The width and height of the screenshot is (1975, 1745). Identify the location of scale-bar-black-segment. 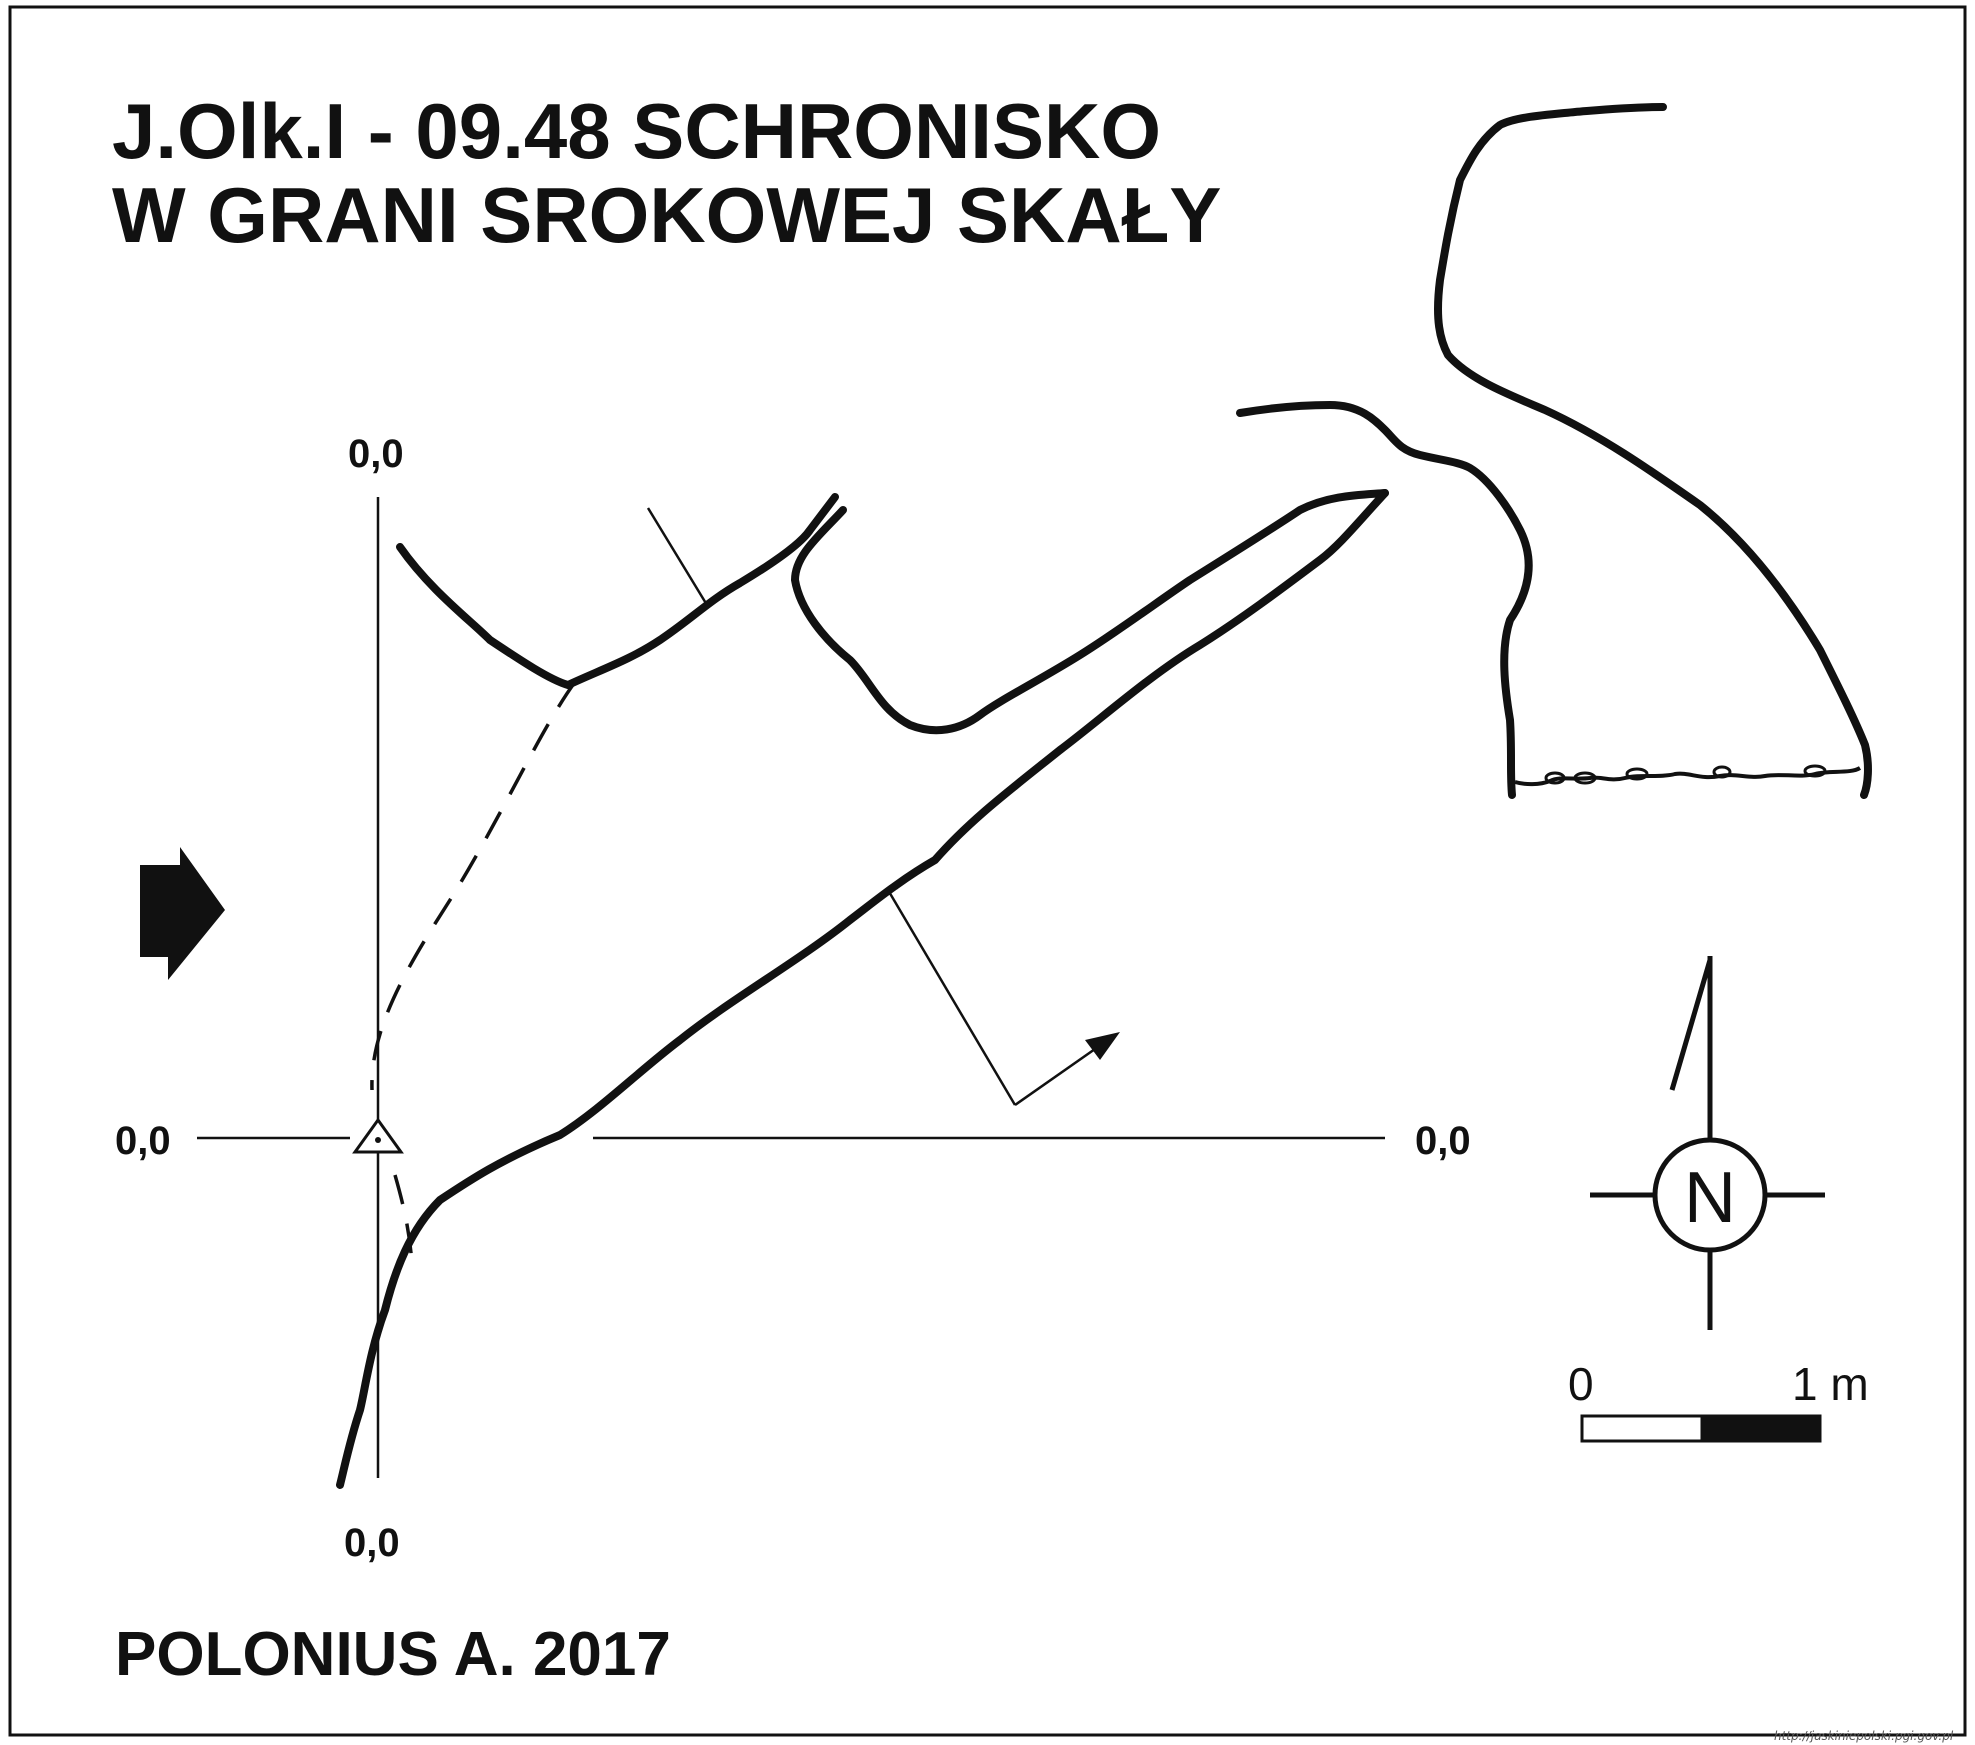
(1761, 1428).